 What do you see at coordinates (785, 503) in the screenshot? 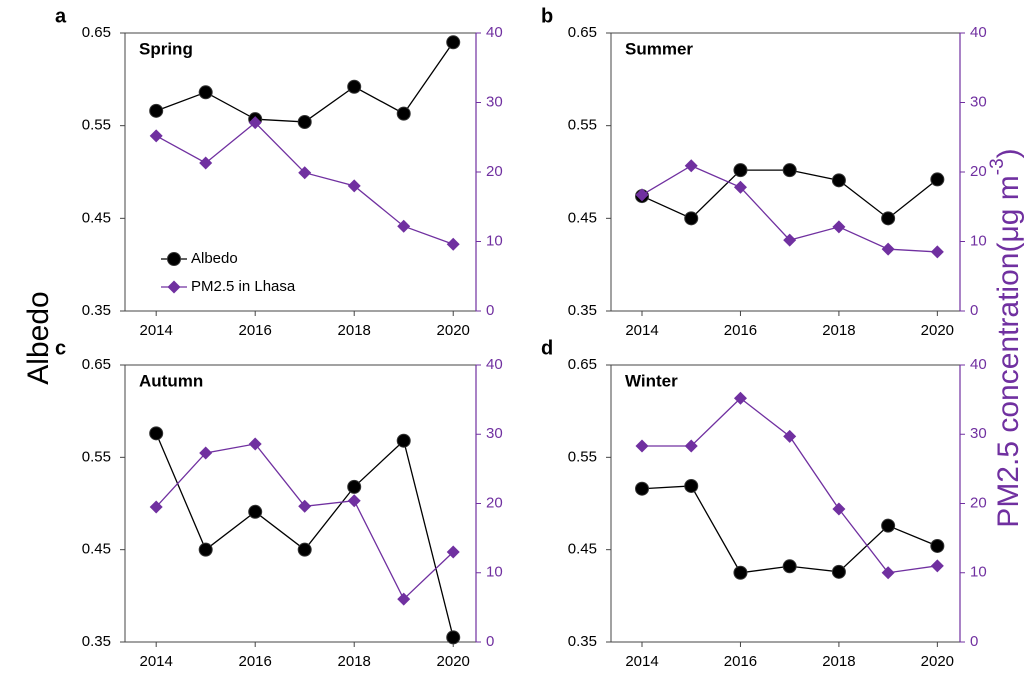
I see `plot-frame` at bounding box center [785, 503].